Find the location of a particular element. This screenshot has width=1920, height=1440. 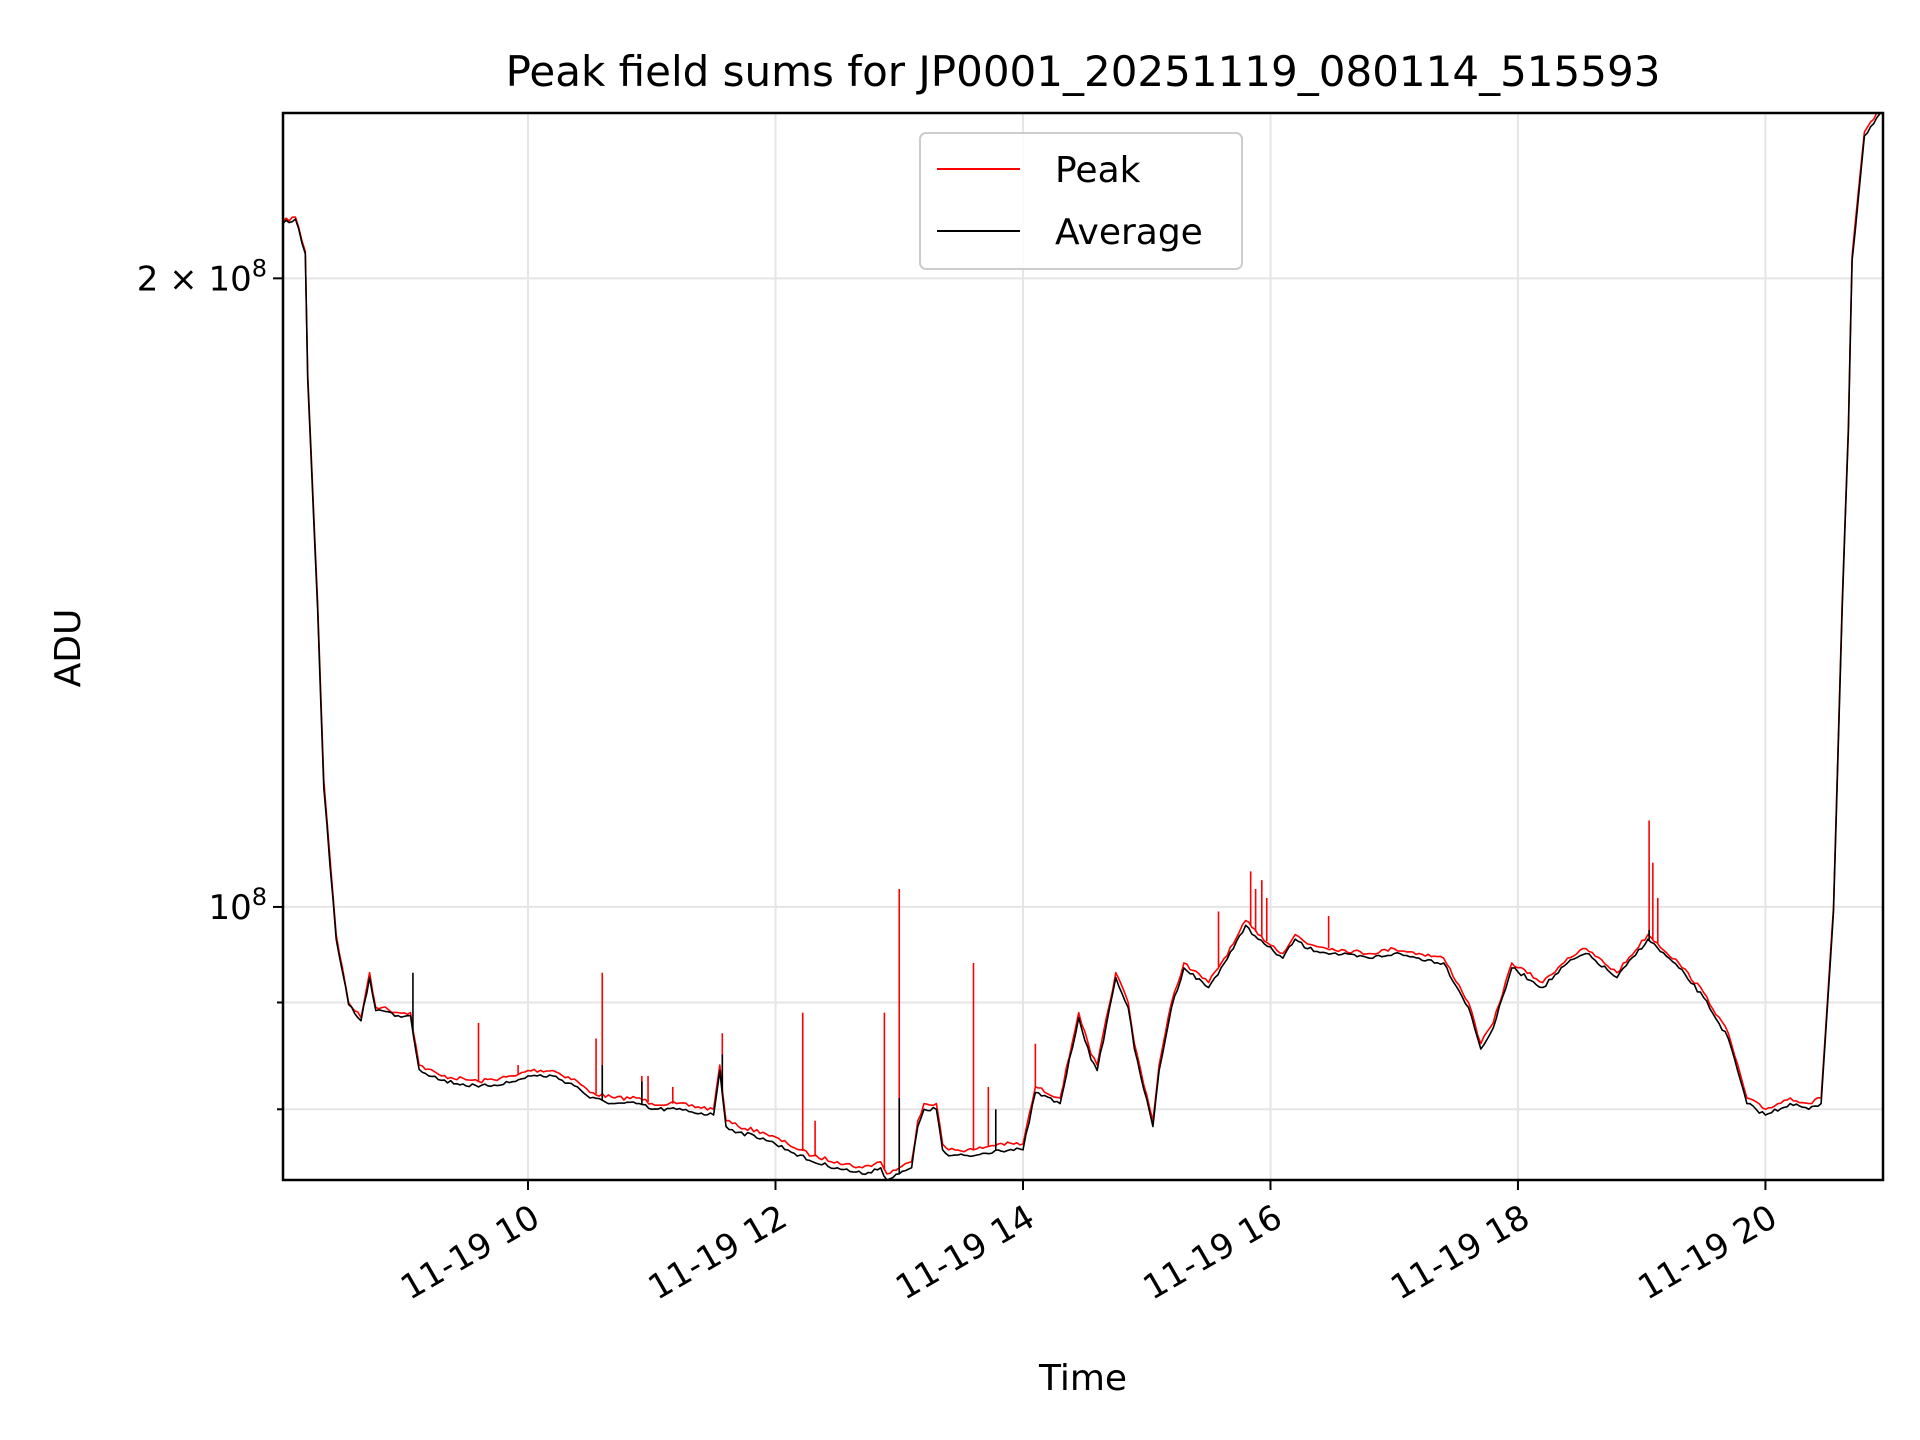

legend-peak-label: Peak is located at coordinates (1098, 170).